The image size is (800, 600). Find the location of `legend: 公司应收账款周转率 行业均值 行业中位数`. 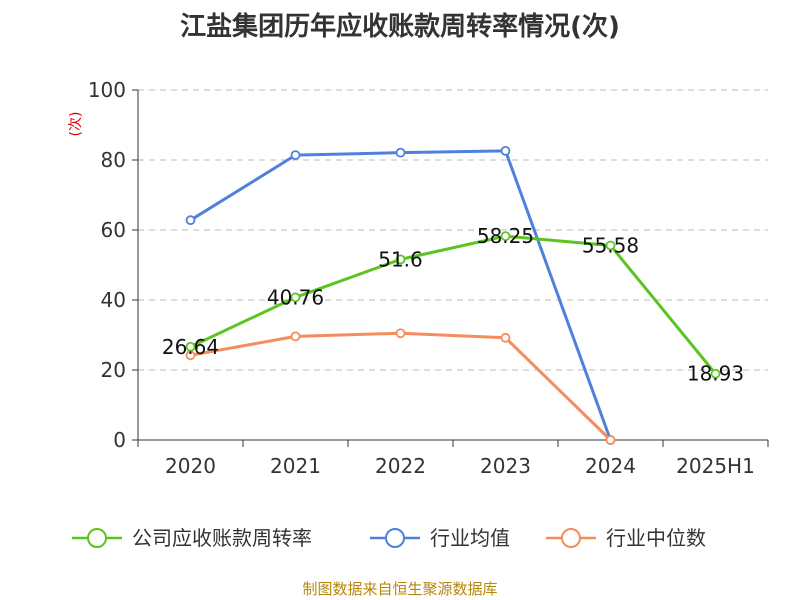

legend: 公司应收账款周转率 行业均值 行业中位数 is located at coordinates (389, 538).